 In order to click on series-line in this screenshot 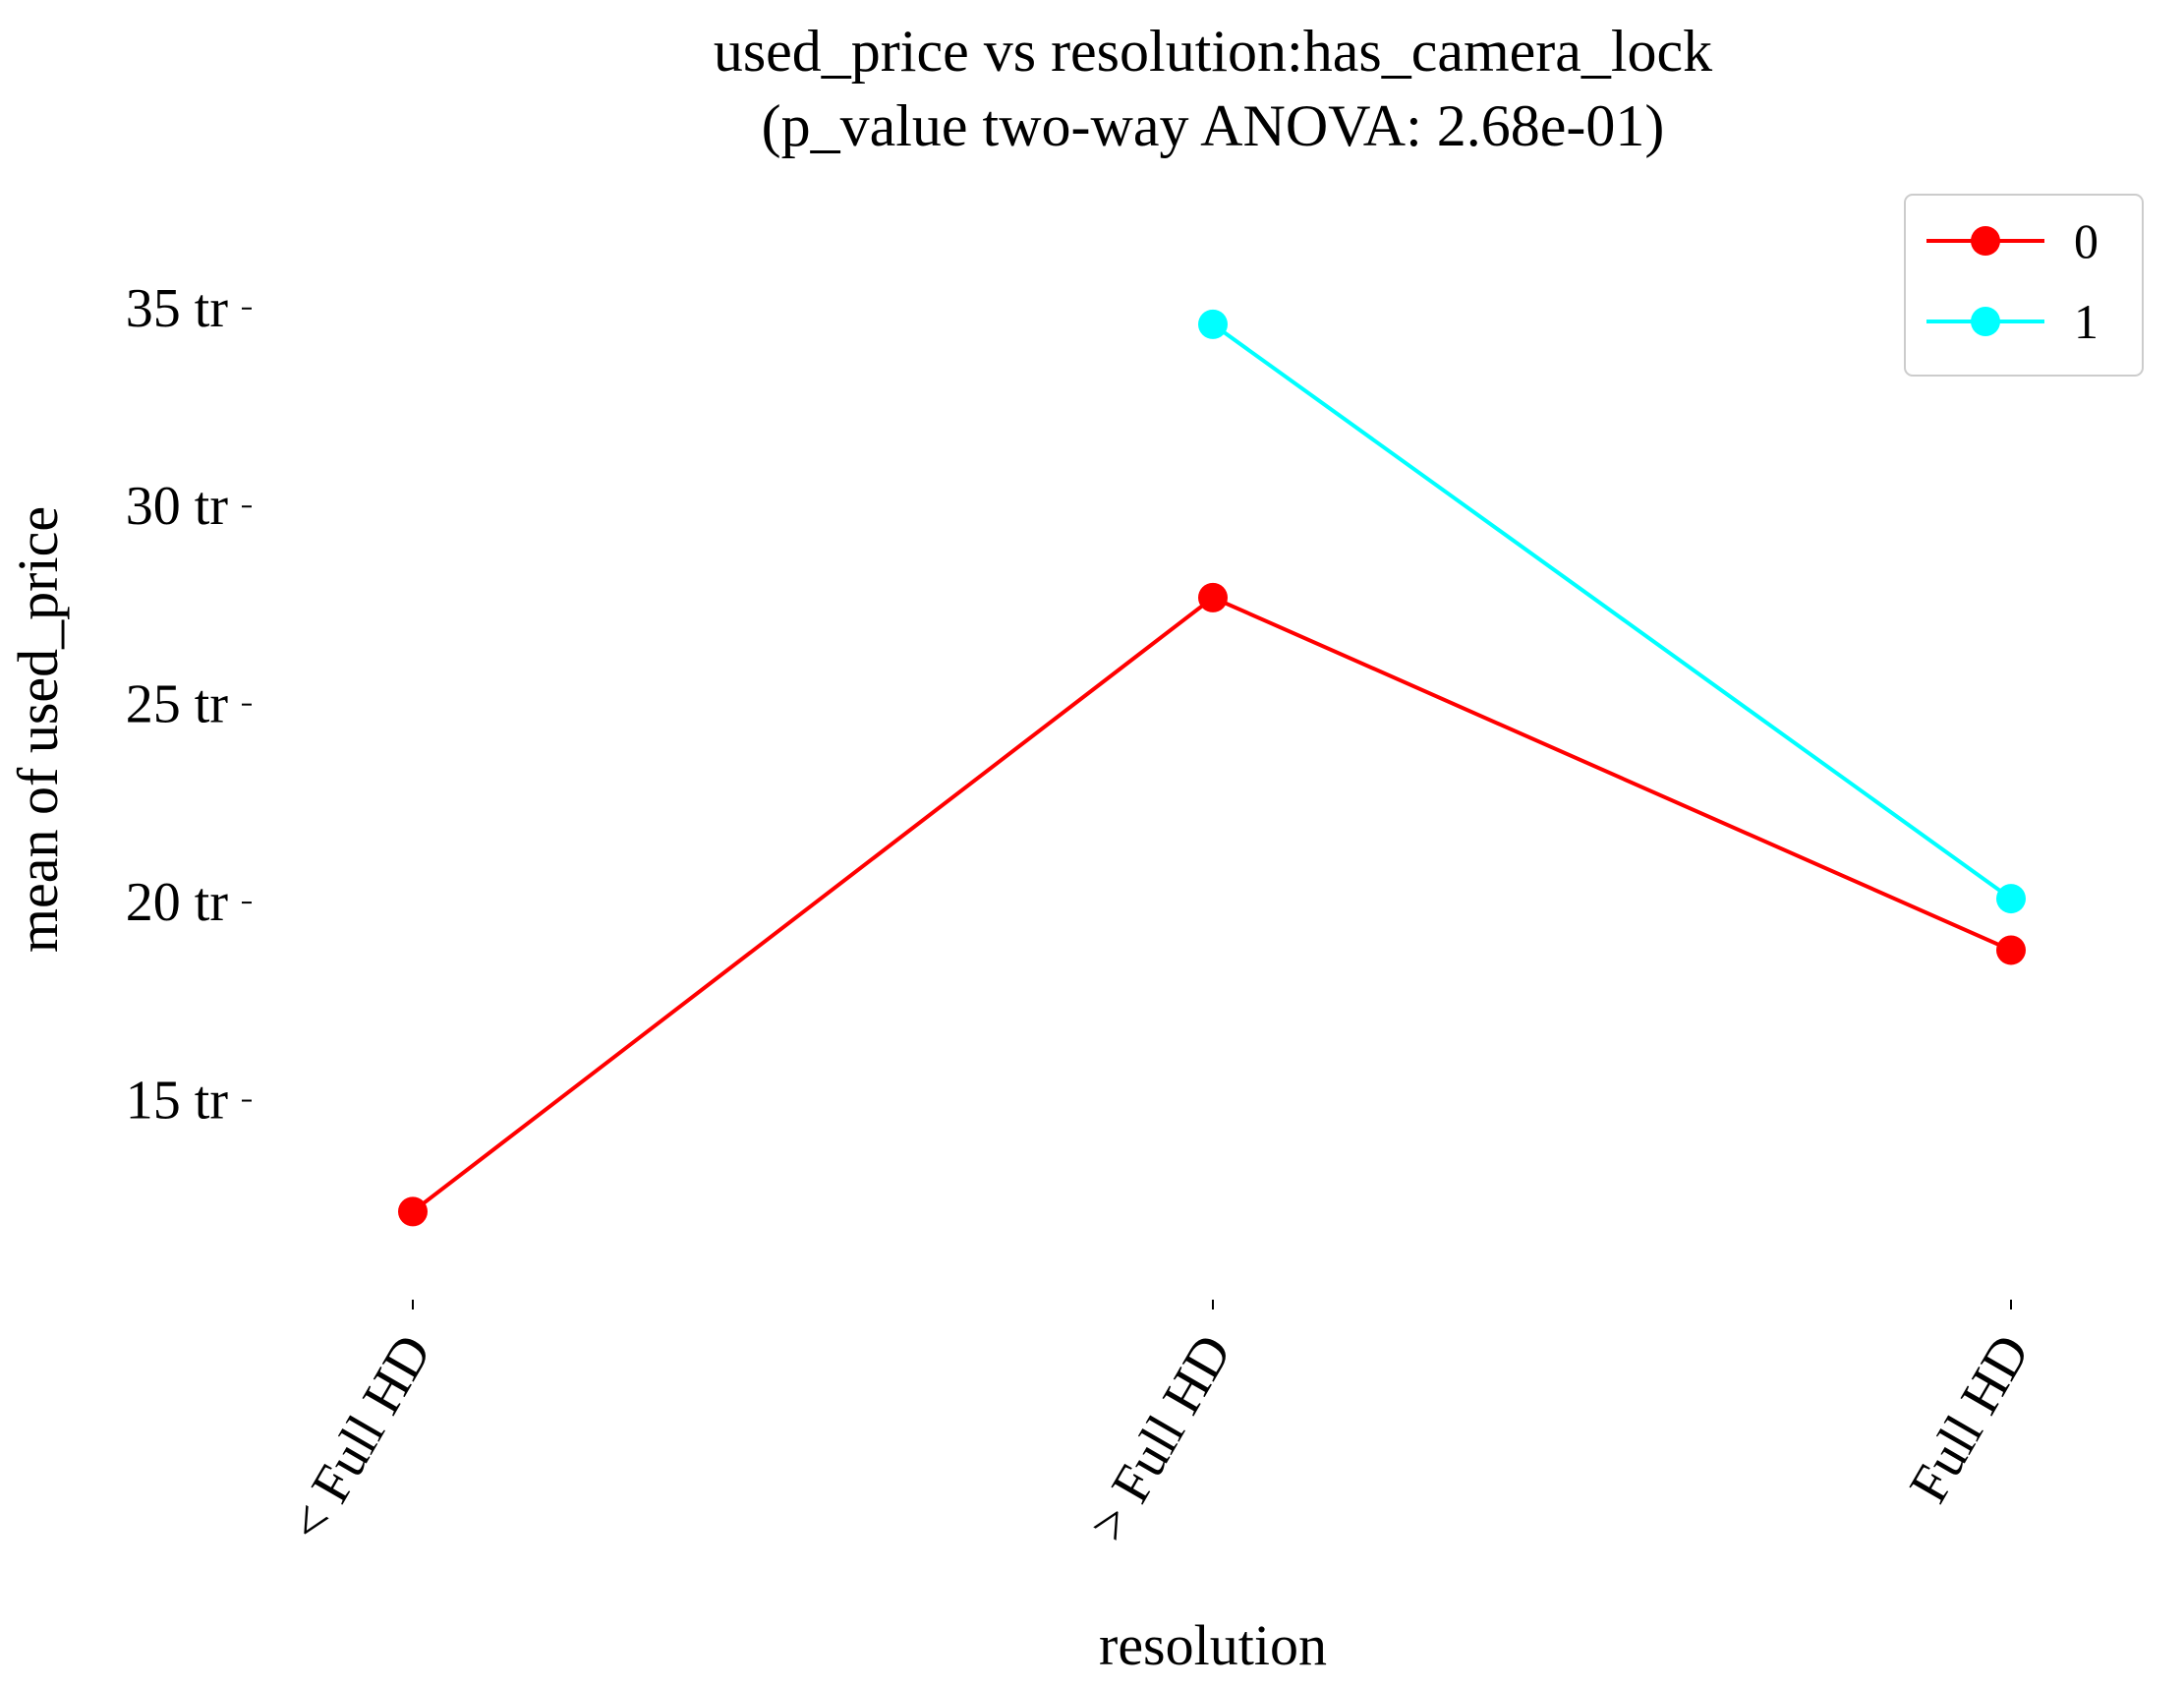, I will do `click(1612, 611)`.